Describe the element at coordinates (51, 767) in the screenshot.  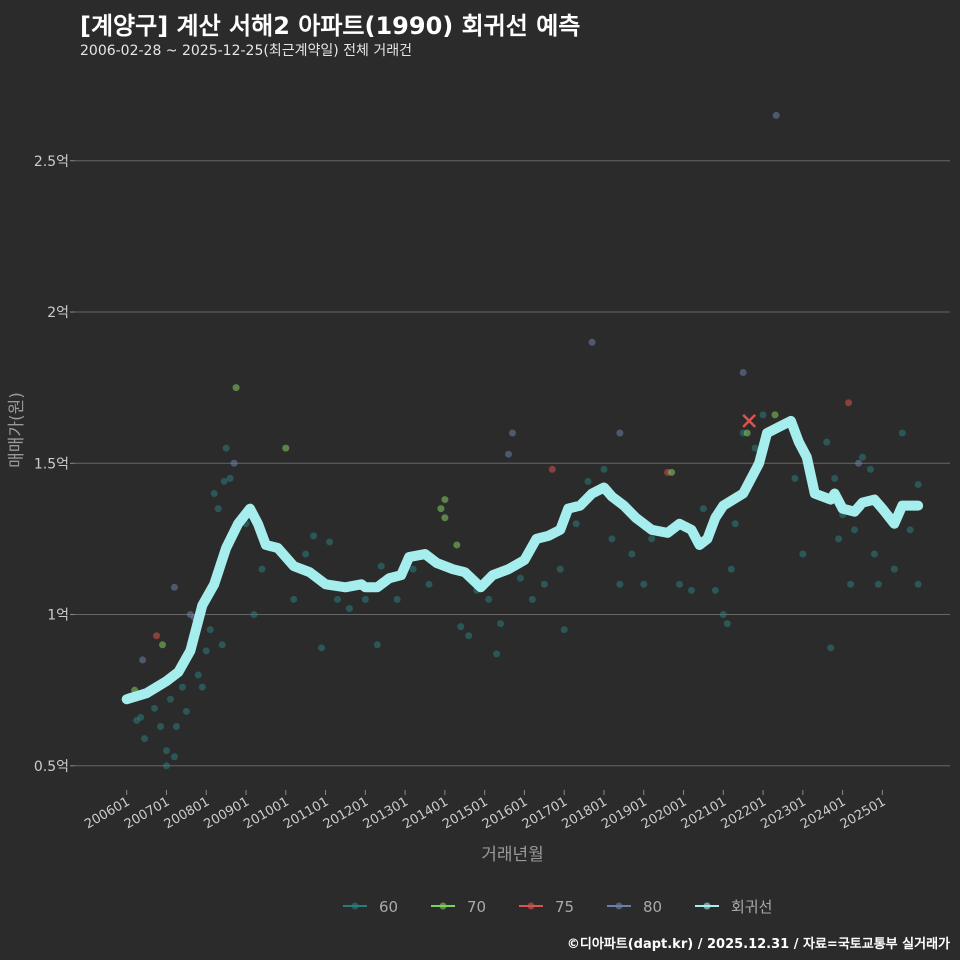
I see `y-tick-label: 0.5억` at that location.